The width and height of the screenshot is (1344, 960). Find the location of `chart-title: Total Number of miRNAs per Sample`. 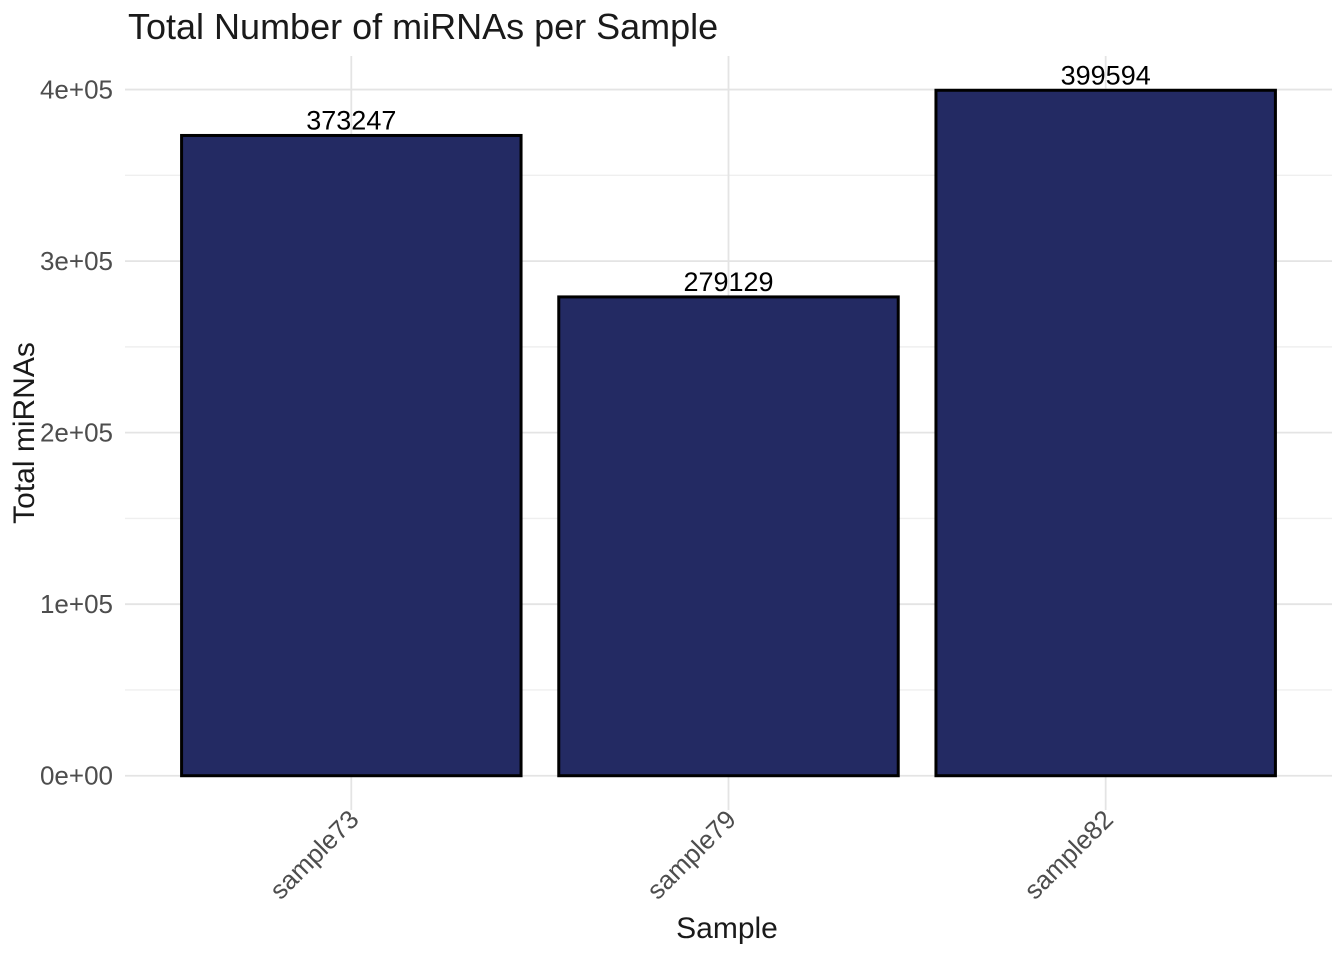

chart-title: Total Number of miRNAs per Sample is located at coordinates (423, 26).